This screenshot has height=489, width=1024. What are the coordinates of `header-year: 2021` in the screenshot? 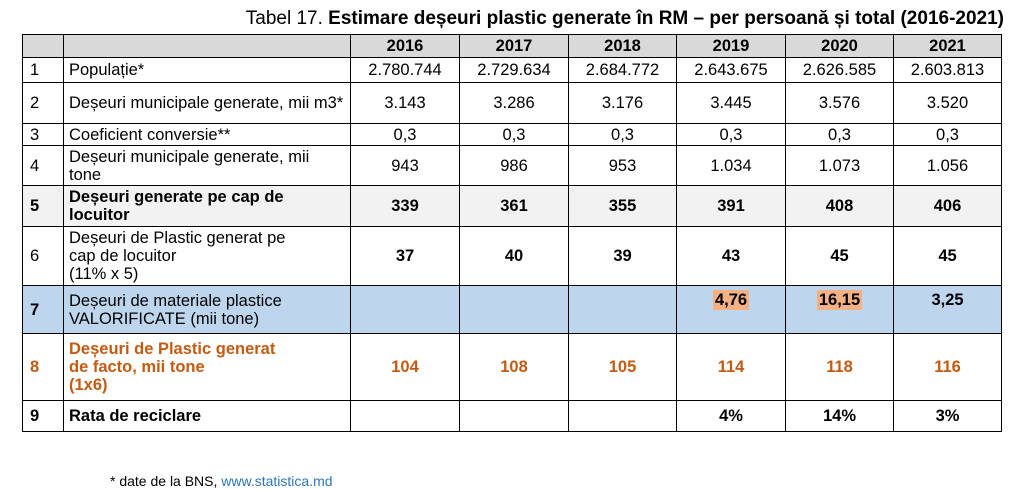 It's located at (947, 46).